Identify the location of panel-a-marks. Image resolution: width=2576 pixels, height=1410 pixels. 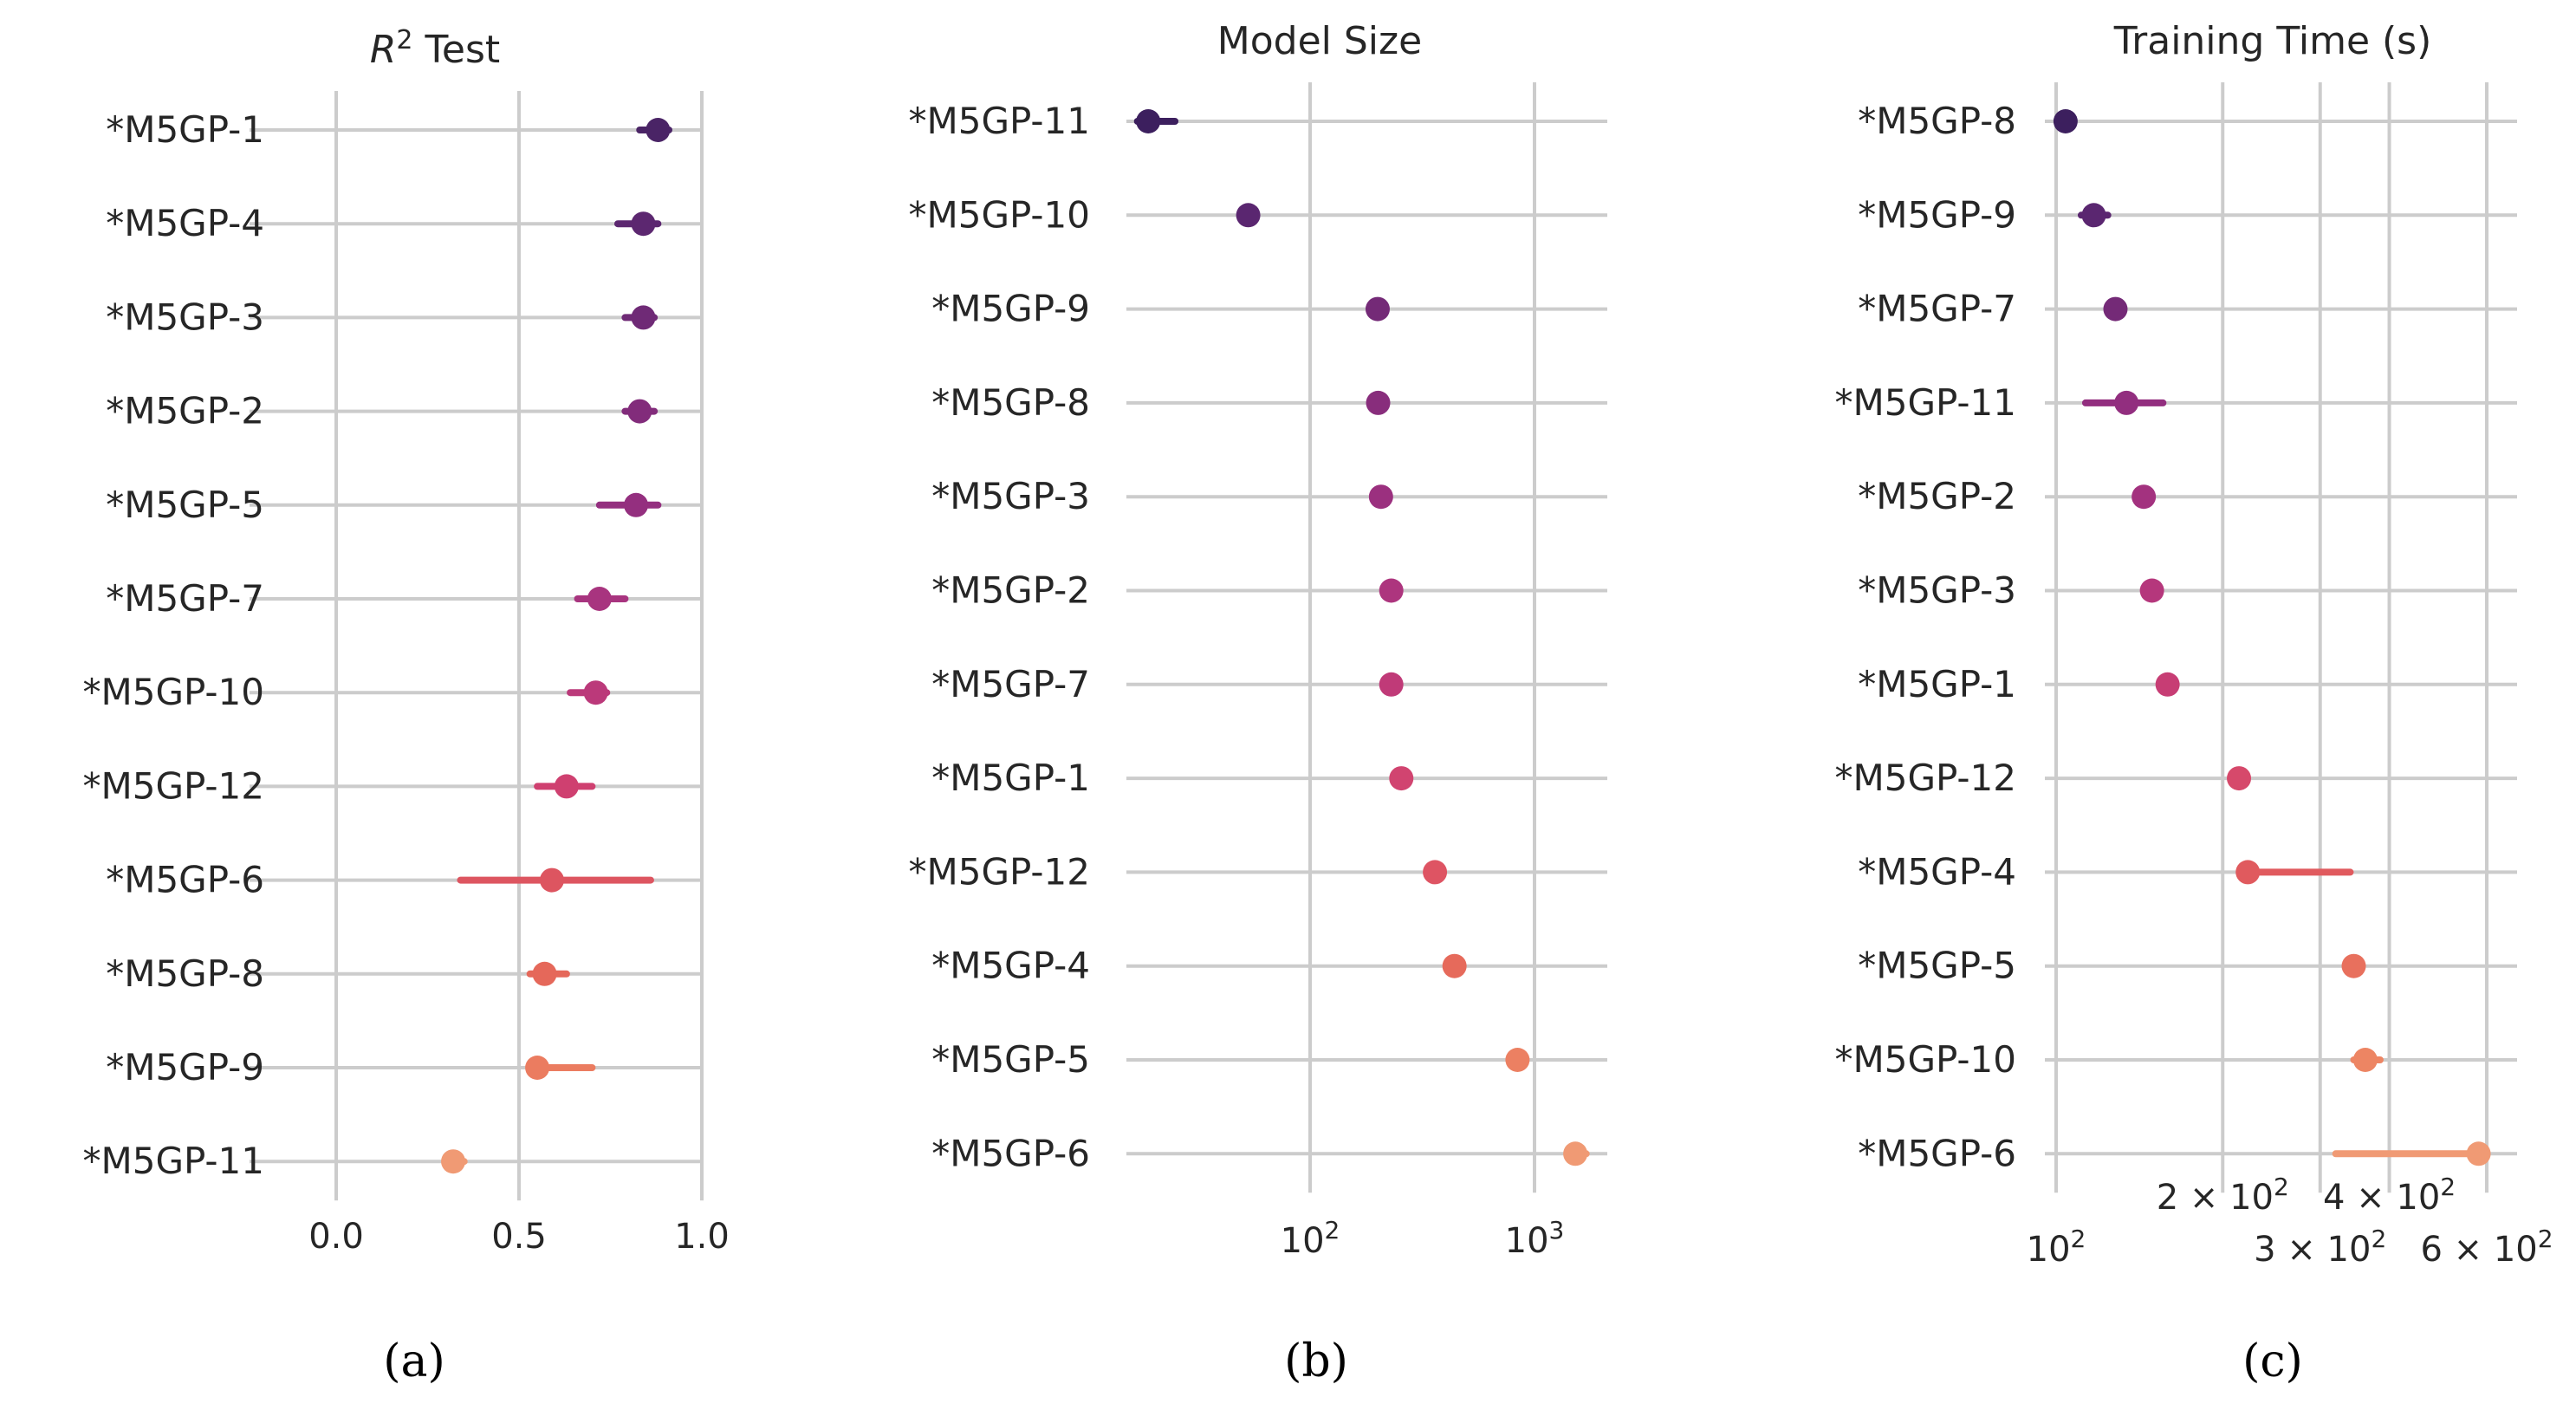
(557, 646).